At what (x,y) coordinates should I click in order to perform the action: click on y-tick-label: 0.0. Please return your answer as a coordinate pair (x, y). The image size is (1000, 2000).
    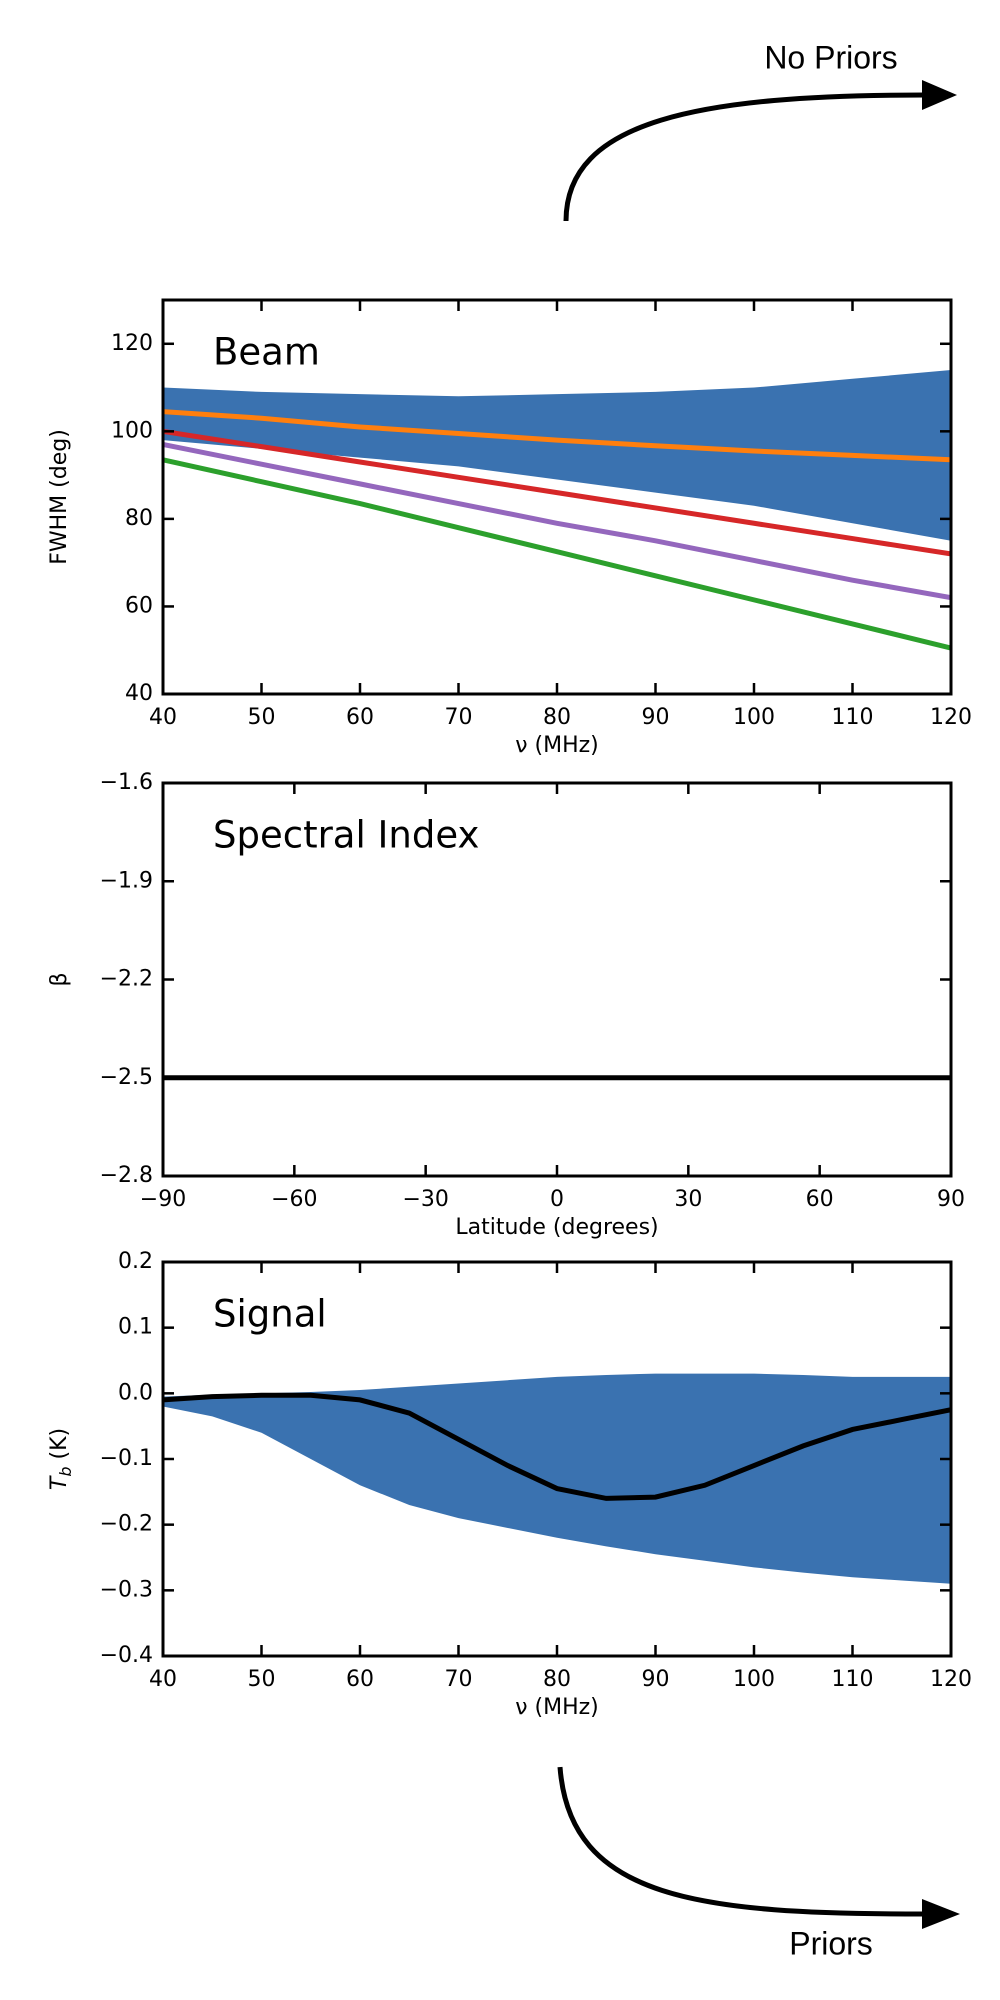
    Looking at the image, I should click on (135, 1392).